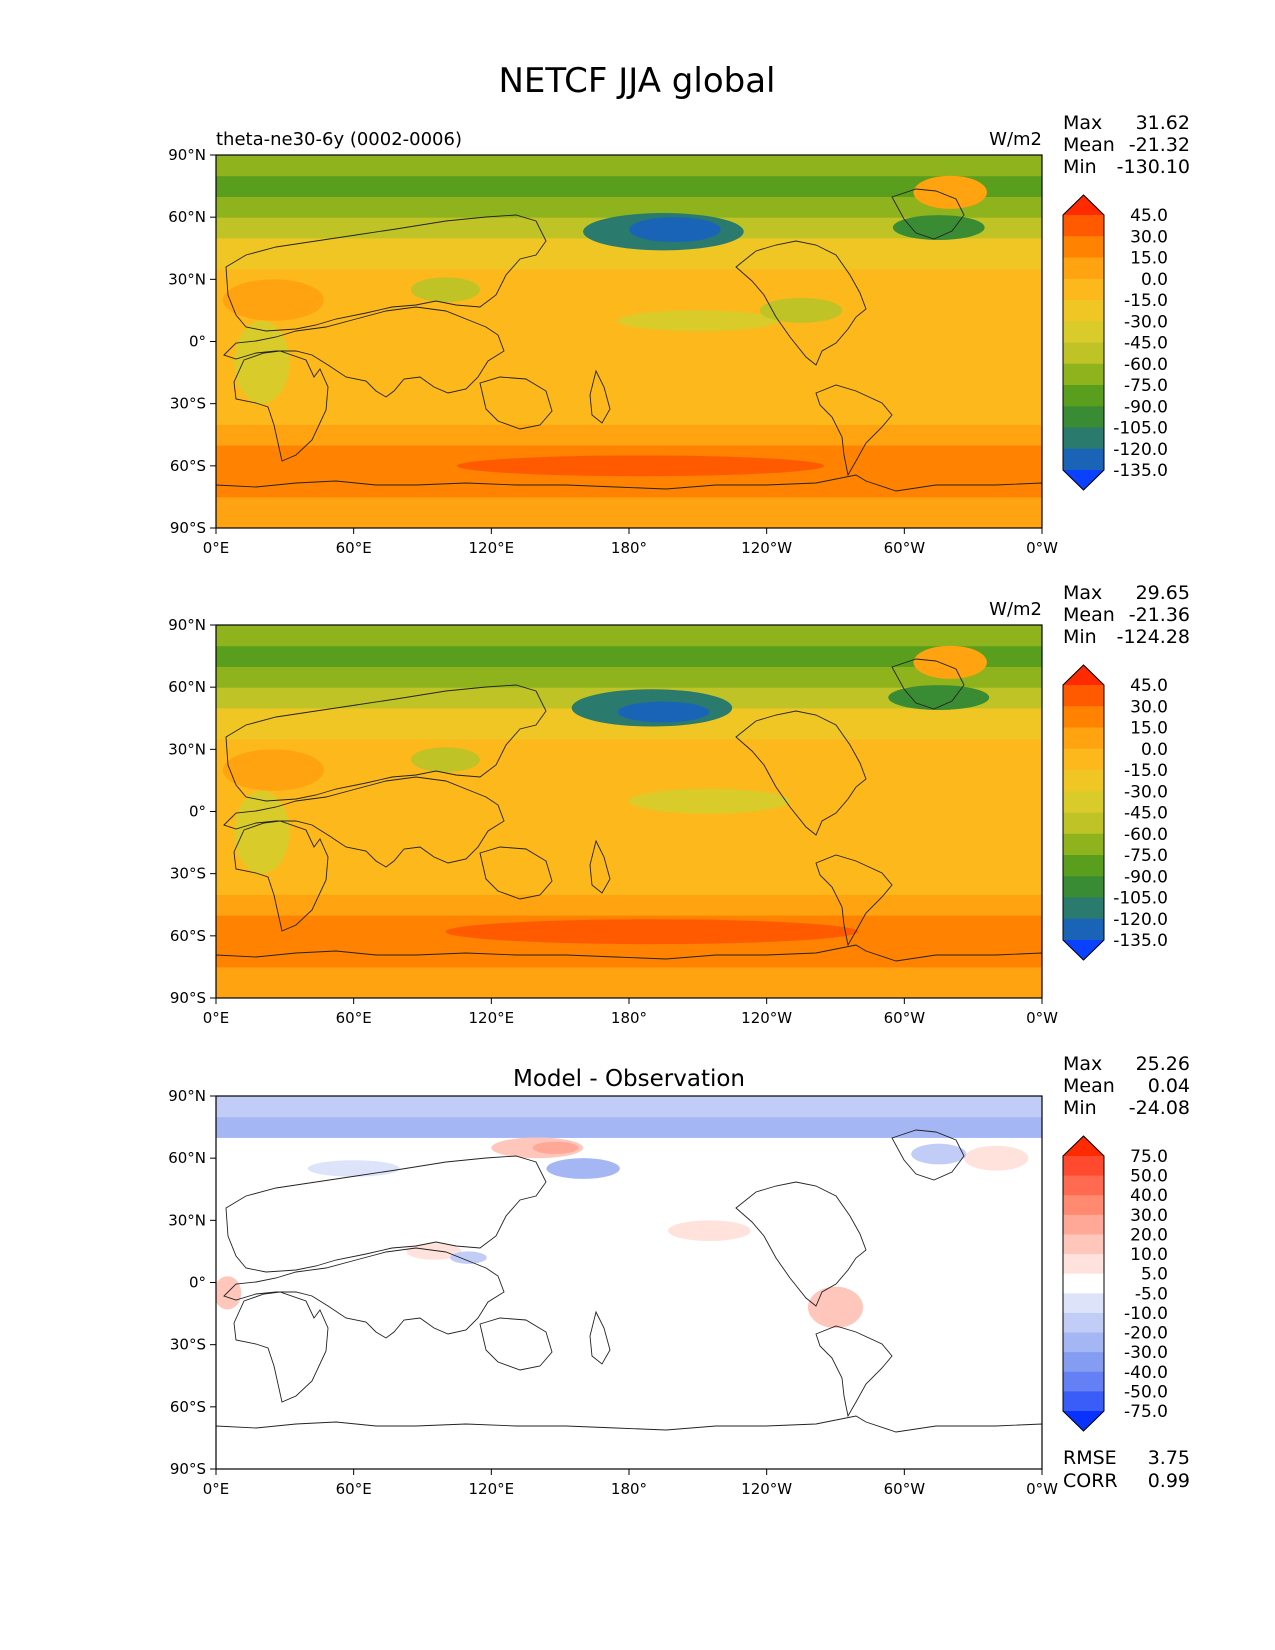 Image resolution: width=1275 pixels, height=1650 pixels. I want to click on colorbar-level-label: -90.0, so click(1146, 407).